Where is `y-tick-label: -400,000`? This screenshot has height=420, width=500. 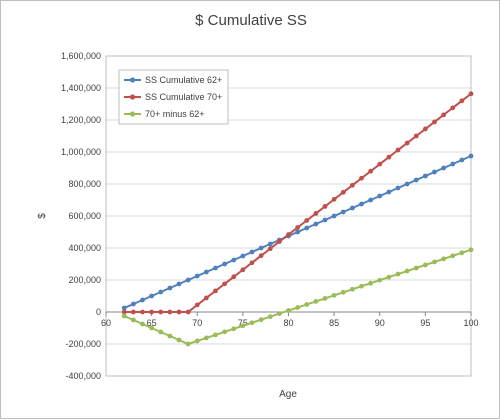 y-tick-label: -400,000 is located at coordinates (83, 376).